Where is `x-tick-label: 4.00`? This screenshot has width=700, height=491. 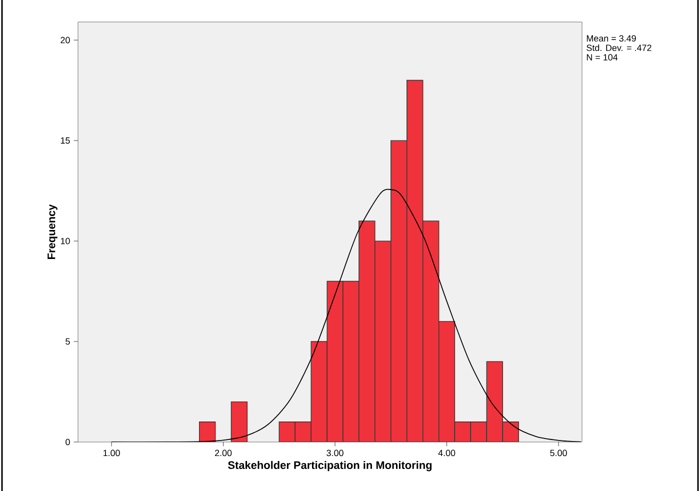 x-tick-label: 4.00 is located at coordinates (447, 453).